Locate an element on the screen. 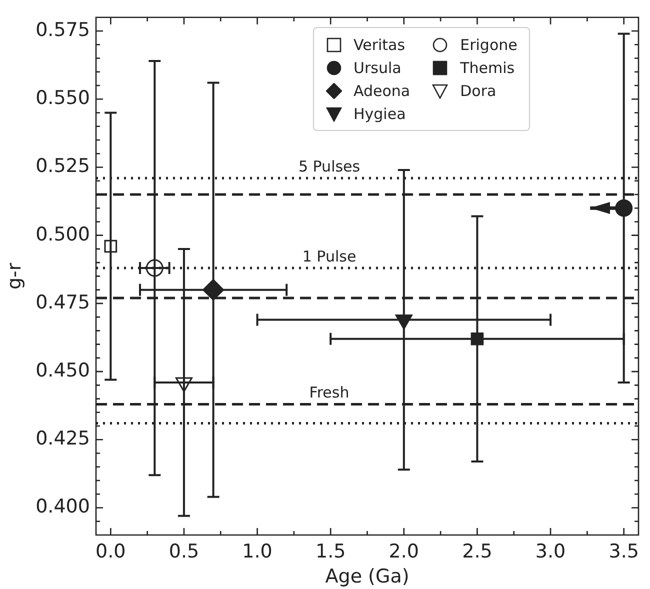 This screenshot has height=589, width=650. legend-label: Erigone is located at coordinates (489, 45).